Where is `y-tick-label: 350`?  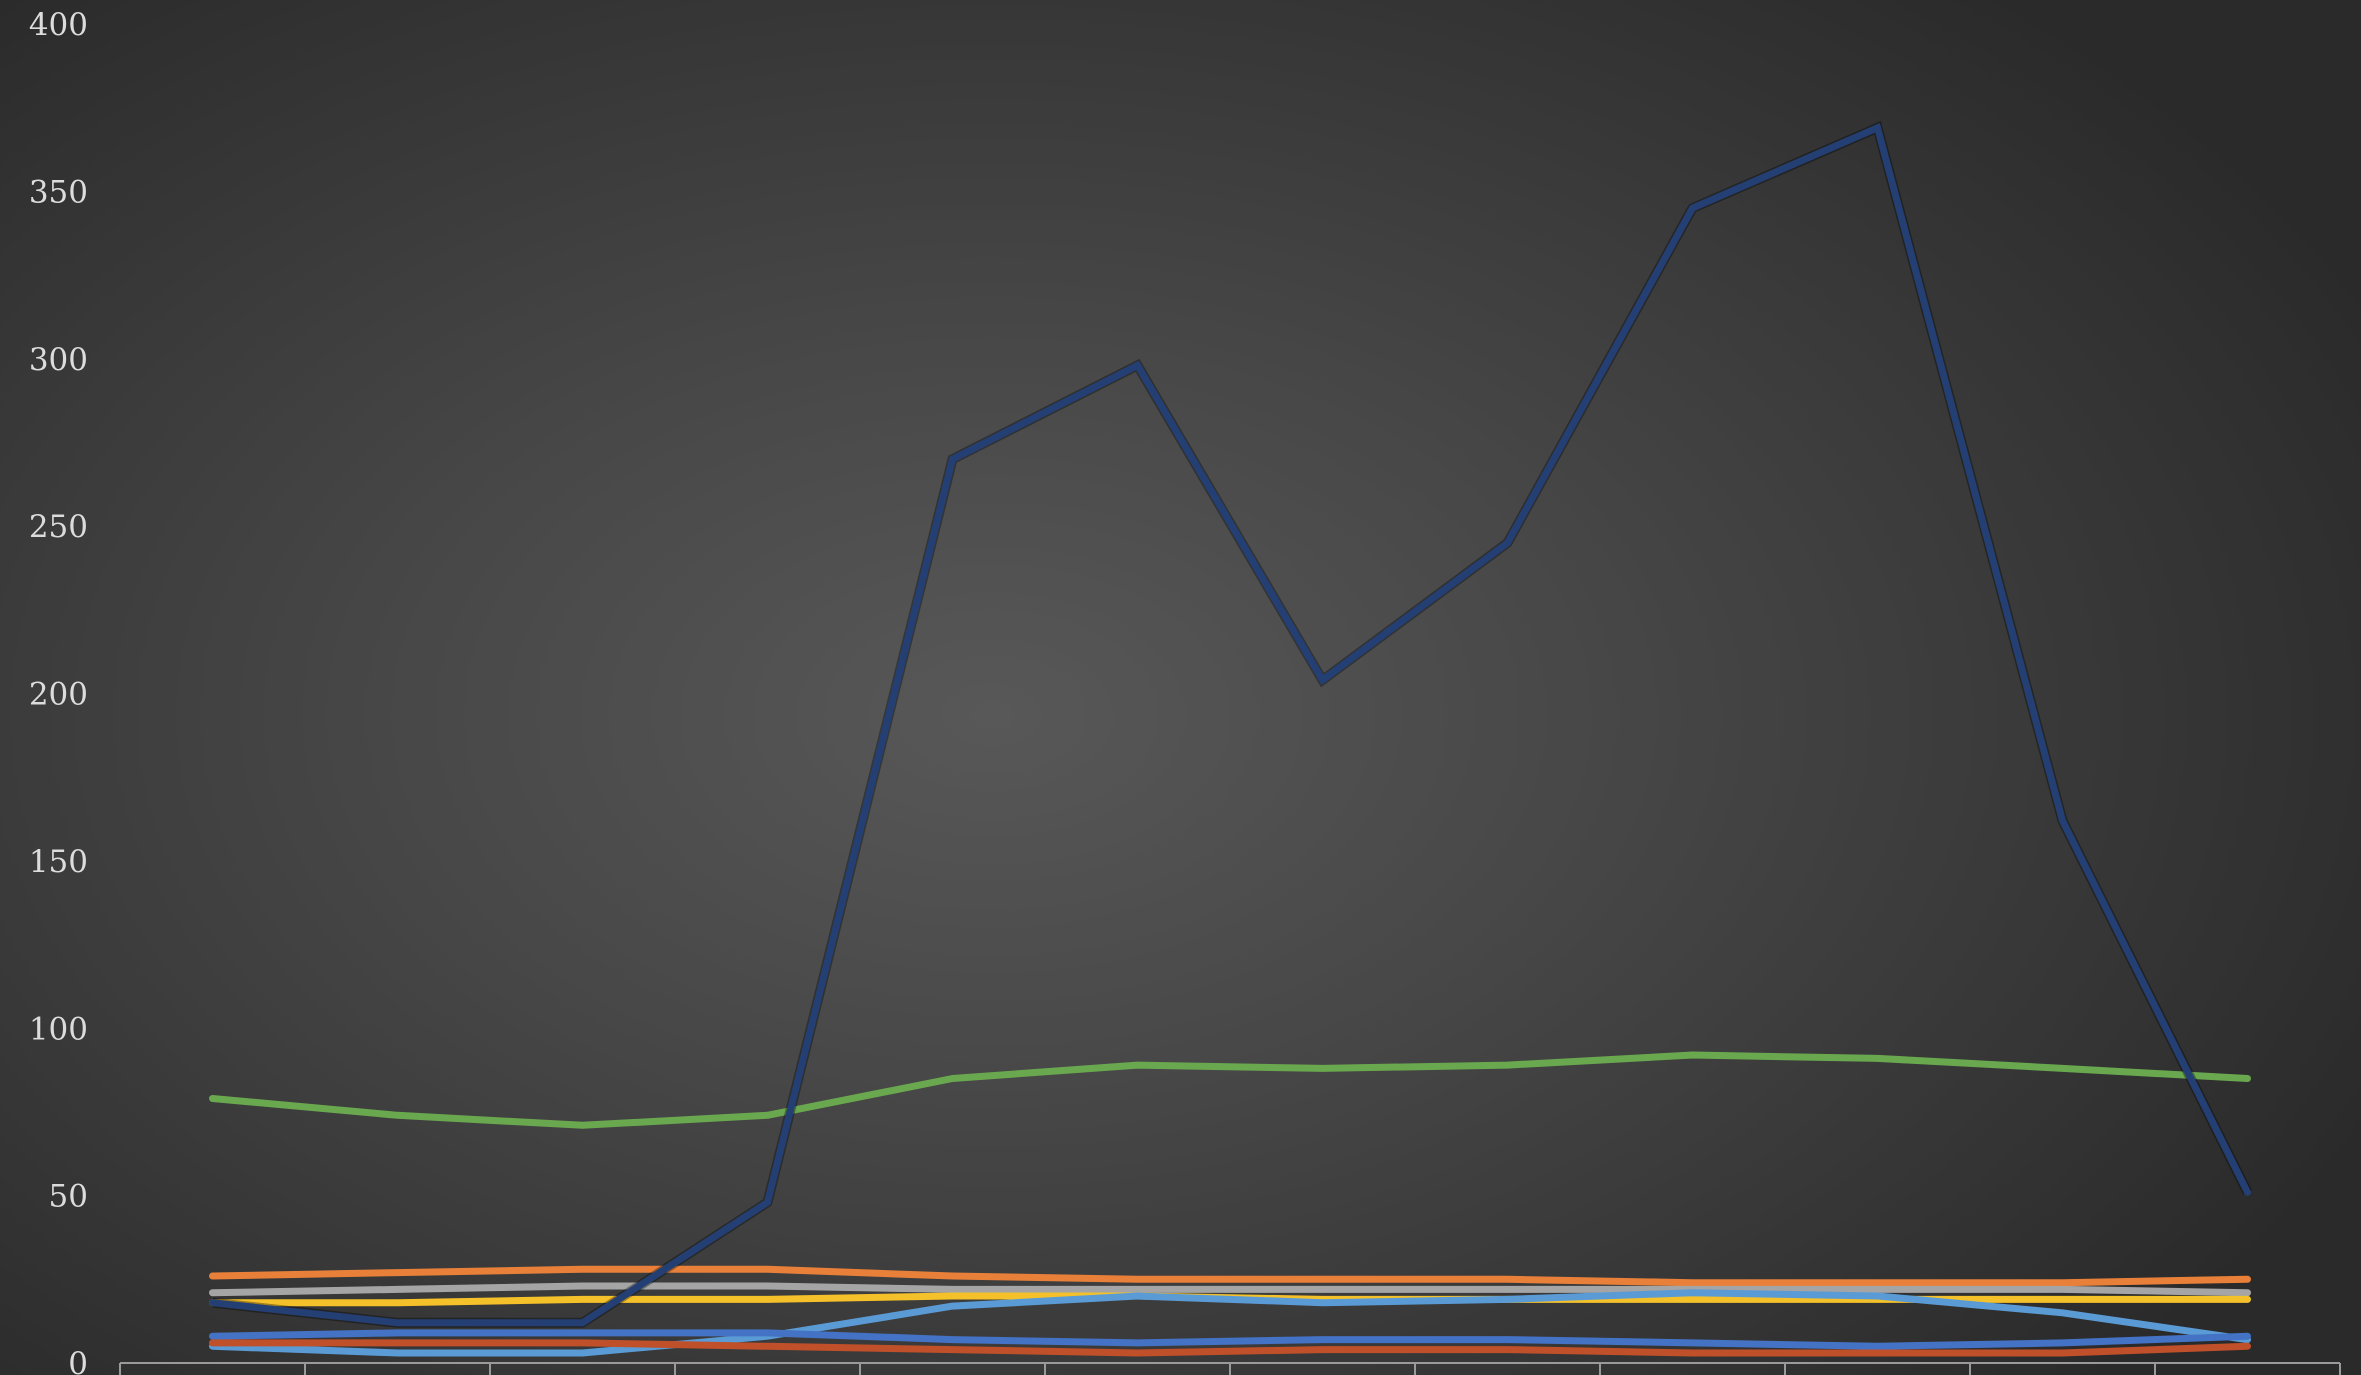
y-tick-label: 350 is located at coordinates (58, 192).